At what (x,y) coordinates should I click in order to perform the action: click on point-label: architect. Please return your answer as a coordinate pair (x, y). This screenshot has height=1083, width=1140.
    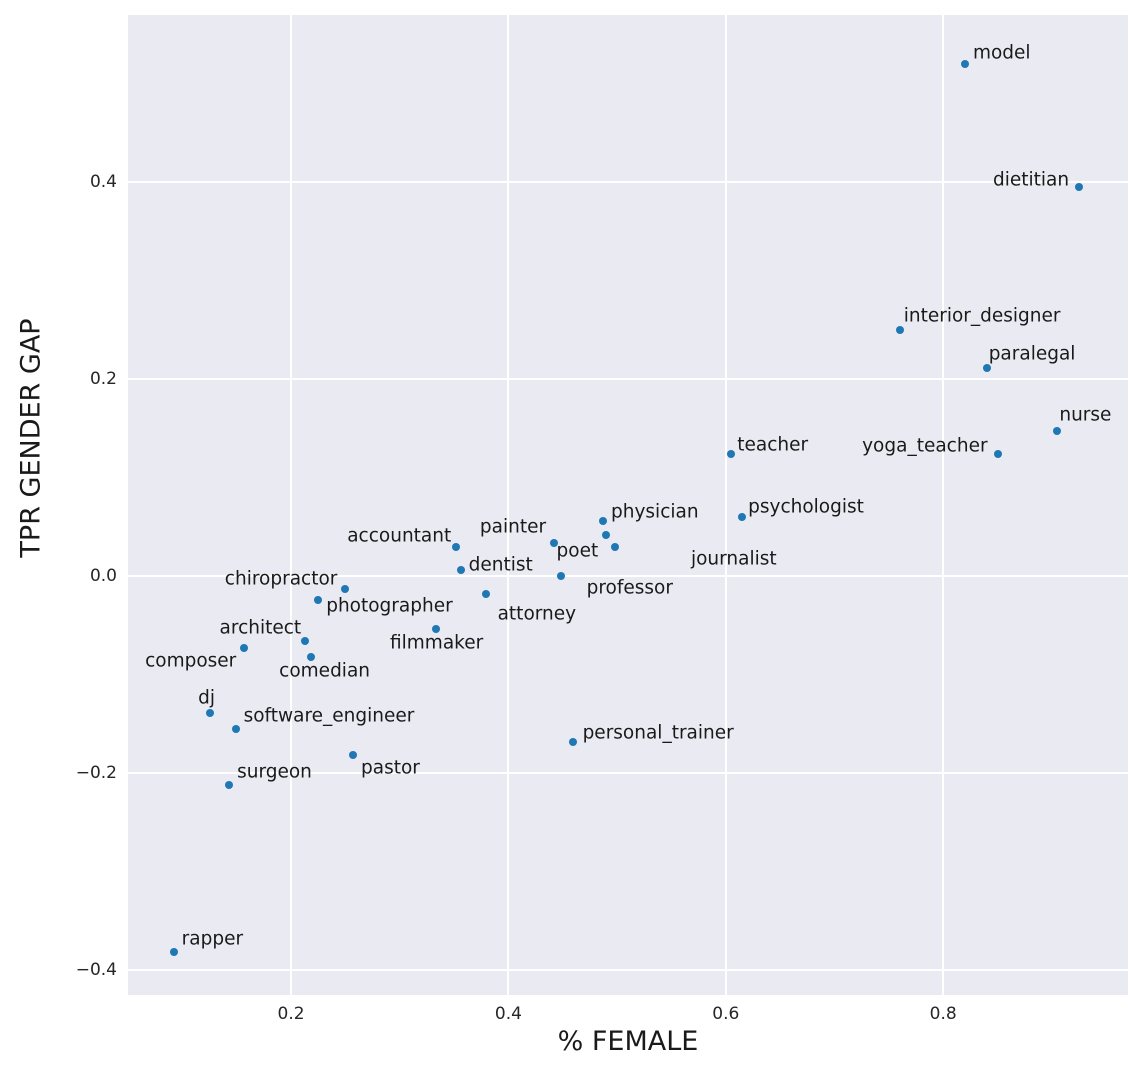
    Looking at the image, I should click on (260, 628).